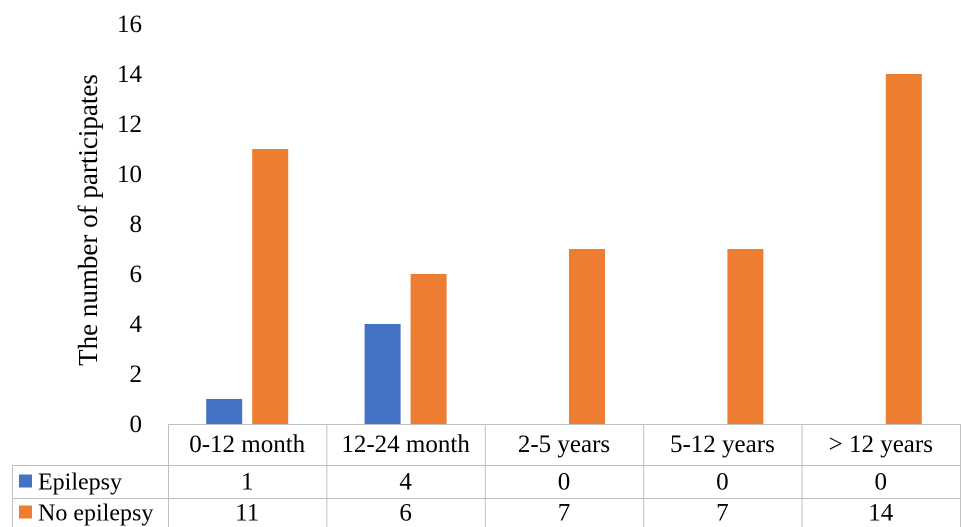 The height and width of the screenshot is (527, 962). I want to click on y-tick-label: 2, so click(136, 374).